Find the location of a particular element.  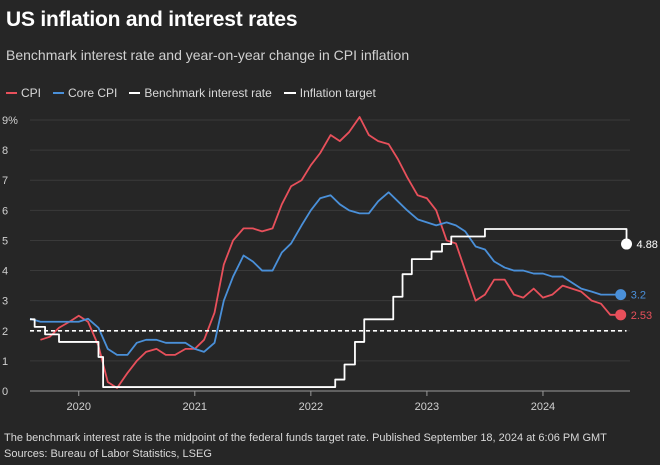

x-tick-label-2024: 2024 is located at coordinates (543, 407).